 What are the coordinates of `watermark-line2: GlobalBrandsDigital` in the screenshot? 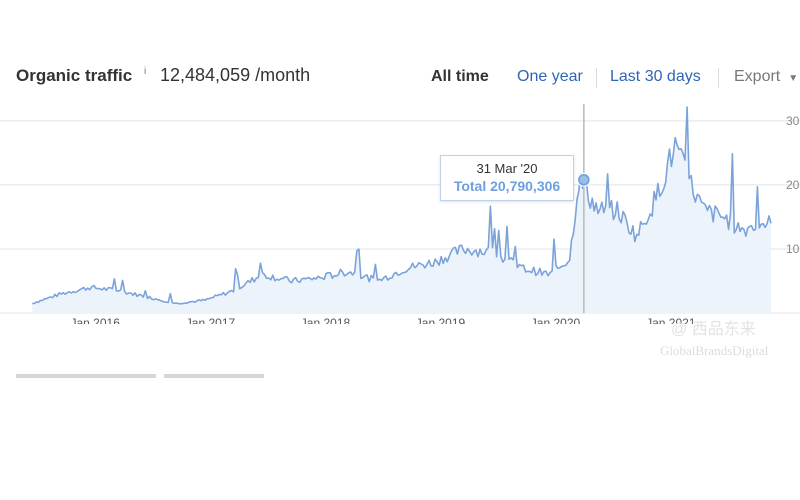 It's located at (714, 350).